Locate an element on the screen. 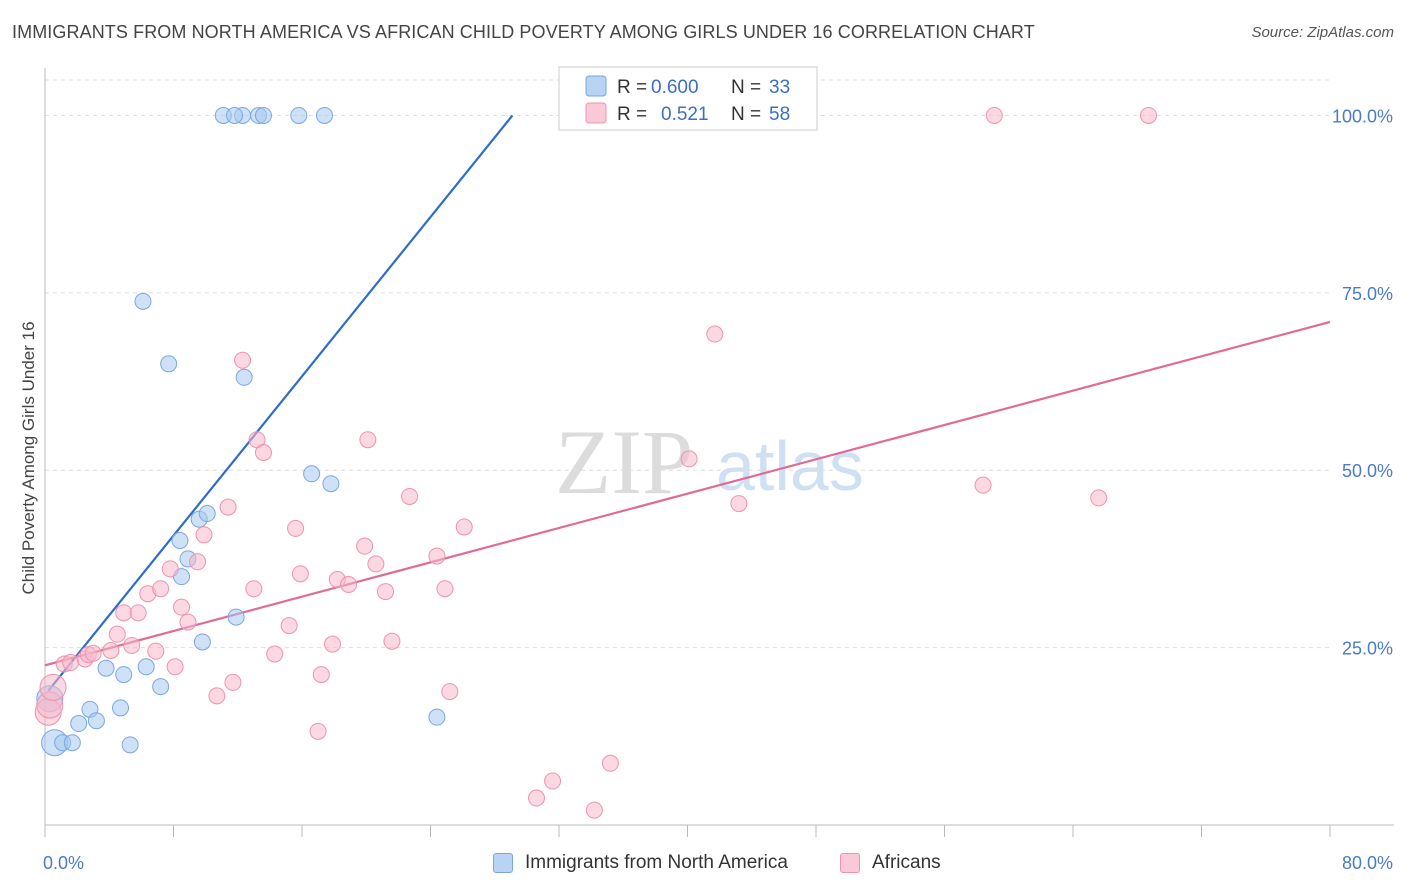 This screenshot has height=892, width=1406. legend-swatch-pink is located at coordinates (596, 113).